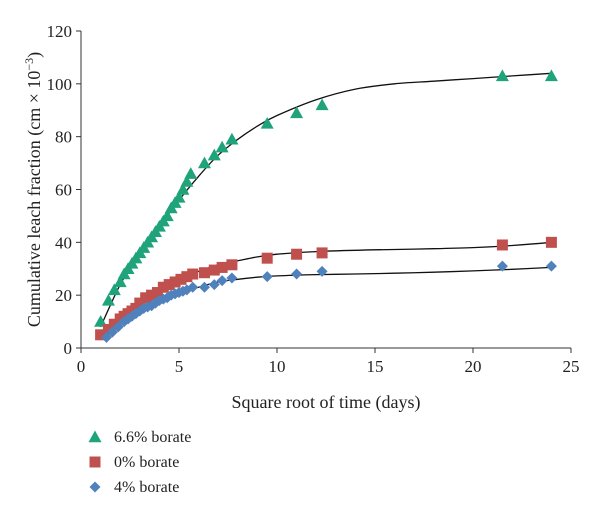 The height and width of the screenshot is (528, 600). What do you see at coordinates (95, 436) in the screenshot?
I see `legend-triangle-marker` at bounding box center [95, 436].